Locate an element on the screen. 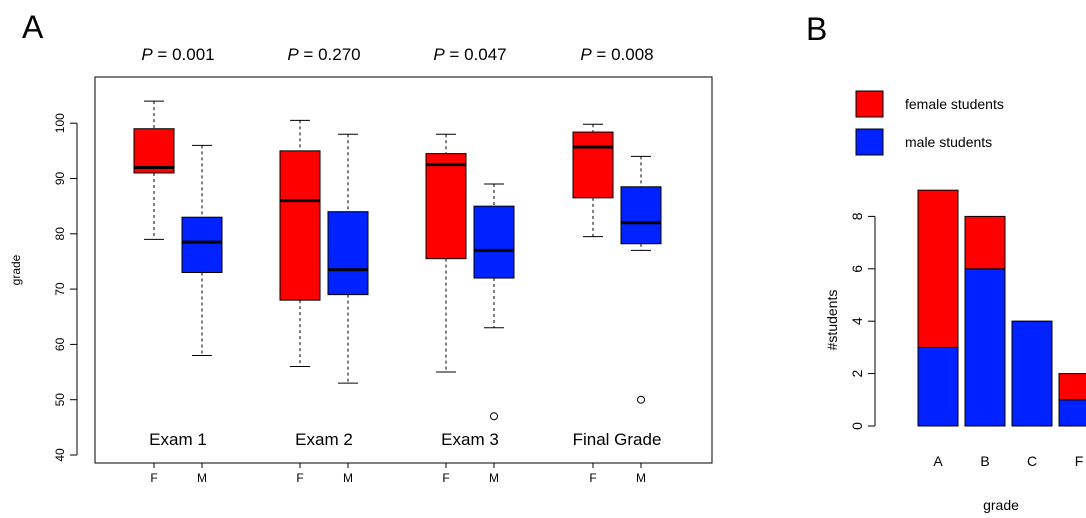 Image resolution: width=1086 pixels, height=518 pixels. y-tick-label-b: 2 is located at coordinates (857, 373).